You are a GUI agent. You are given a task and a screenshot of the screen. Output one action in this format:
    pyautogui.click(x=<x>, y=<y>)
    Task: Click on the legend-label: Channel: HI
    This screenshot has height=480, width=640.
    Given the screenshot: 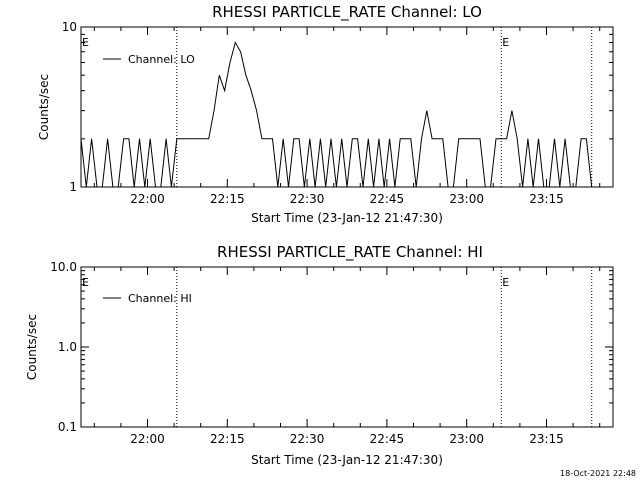 What is the action you would take?
    pyautogui.click(x=160, y=298)
    